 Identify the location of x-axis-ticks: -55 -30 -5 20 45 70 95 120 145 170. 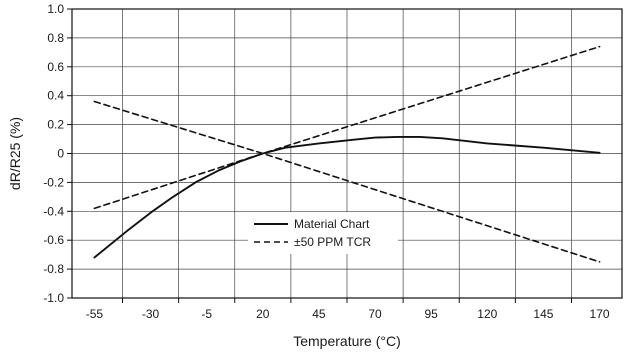
(348, 309).